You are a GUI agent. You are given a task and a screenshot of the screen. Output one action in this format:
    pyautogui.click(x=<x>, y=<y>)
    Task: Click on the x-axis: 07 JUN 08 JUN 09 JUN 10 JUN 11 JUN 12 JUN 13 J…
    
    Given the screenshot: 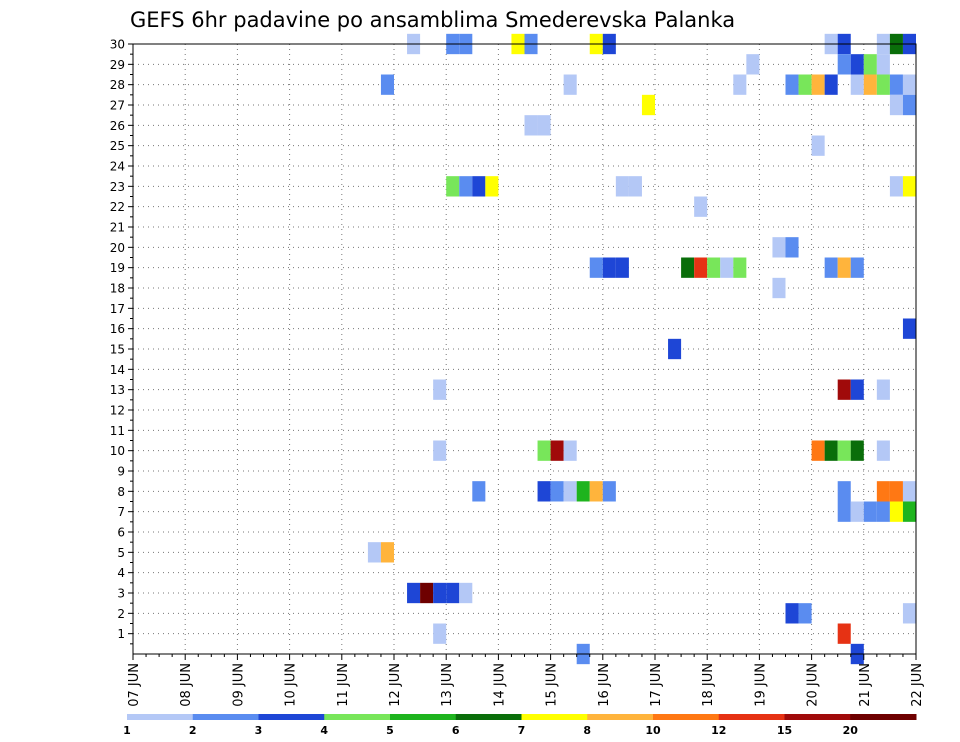 What is the action you would take?
    pyautogui.click(x=526, y=680)
    